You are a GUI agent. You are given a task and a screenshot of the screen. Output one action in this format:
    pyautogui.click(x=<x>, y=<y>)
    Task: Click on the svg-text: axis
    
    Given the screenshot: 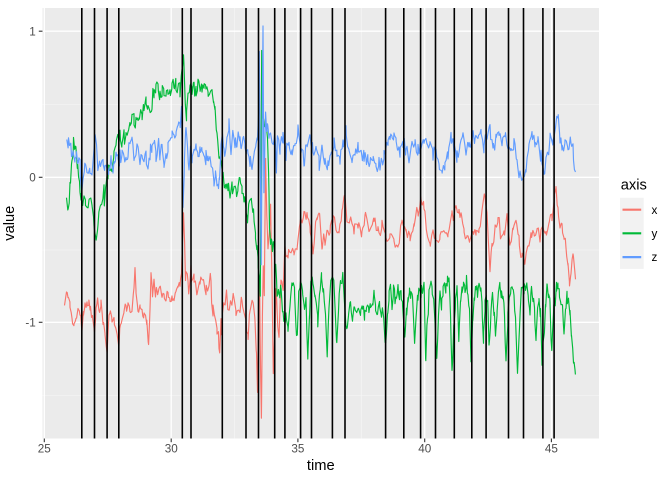 What is the action you would take?
    pyautogui.click(x=634, y=186)
    